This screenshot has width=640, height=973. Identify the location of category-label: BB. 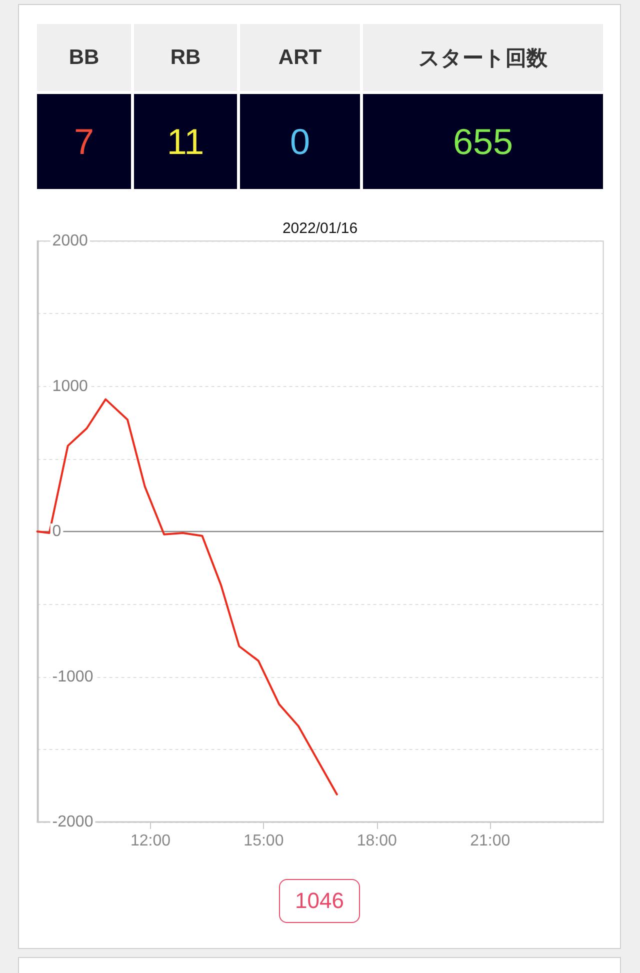
(84, 57).